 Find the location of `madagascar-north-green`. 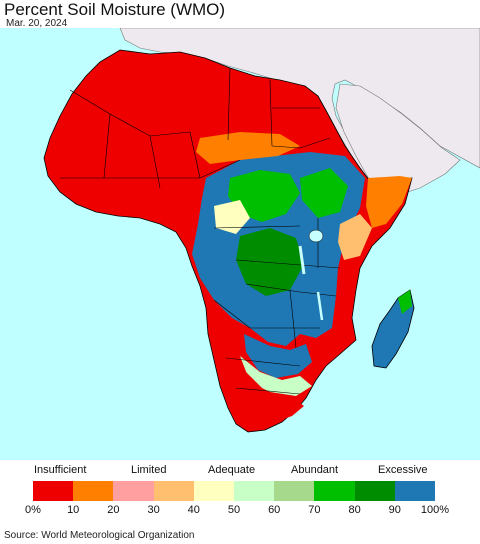

madagascar-north-green is located at coordinates (405, 302).